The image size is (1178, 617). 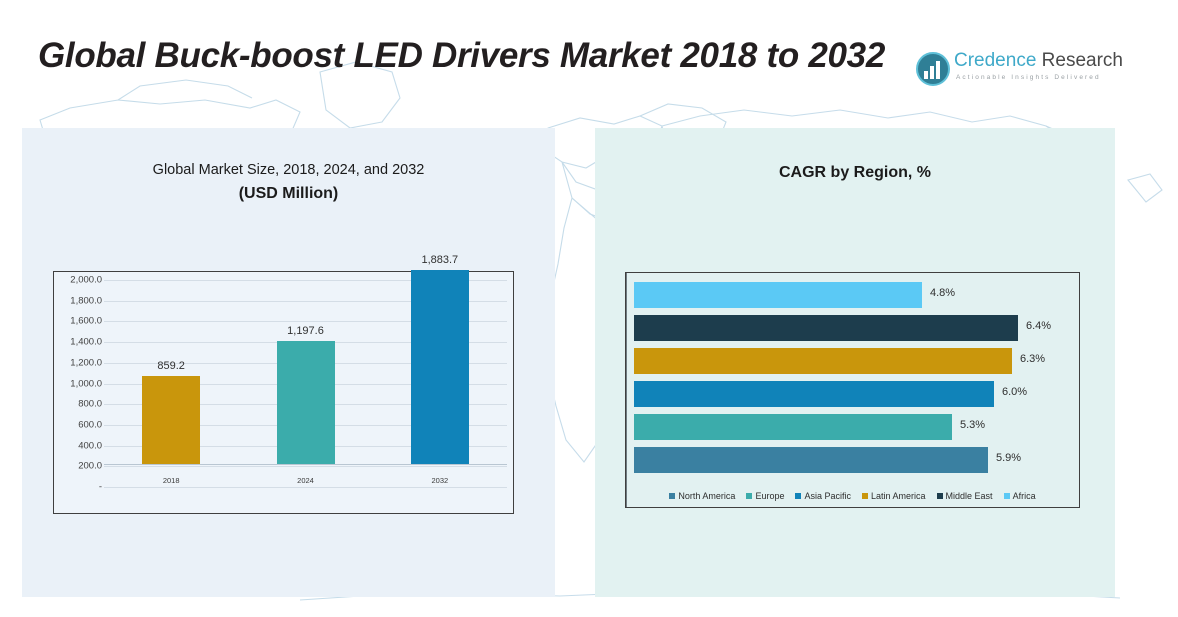 What do you see at coordinates (1033, 359) in the screenshot?
I see `cagr-value-label: 6.3%` at bounding box center [1033, 359].